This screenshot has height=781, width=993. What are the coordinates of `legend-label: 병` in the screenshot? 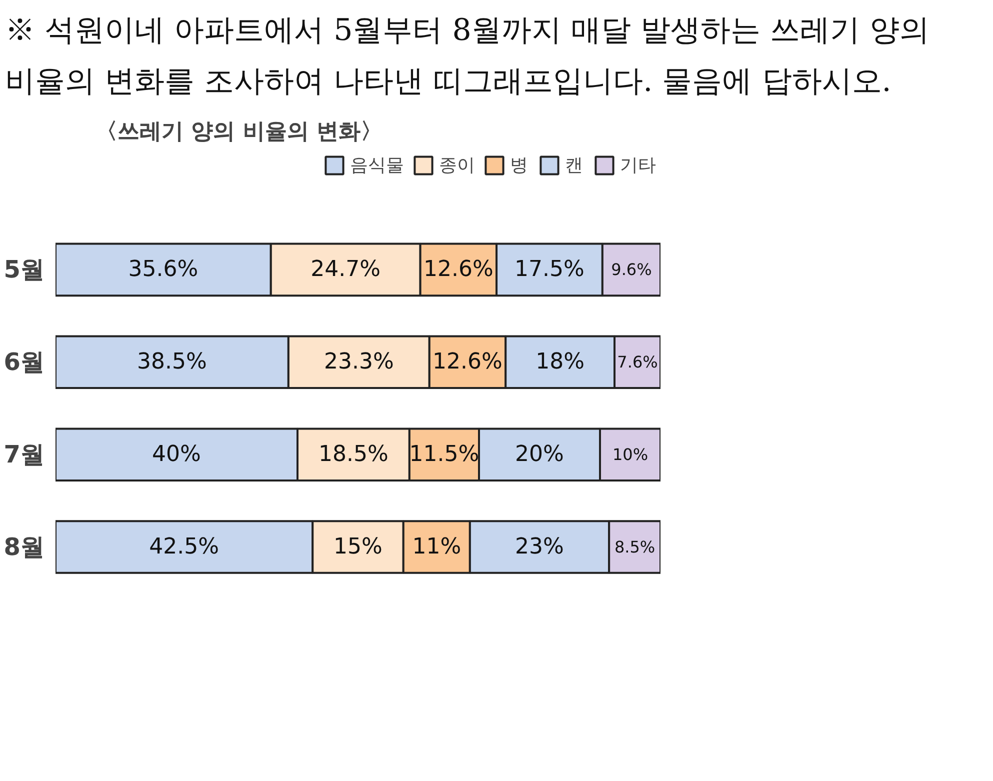 It's located at (519, 165).